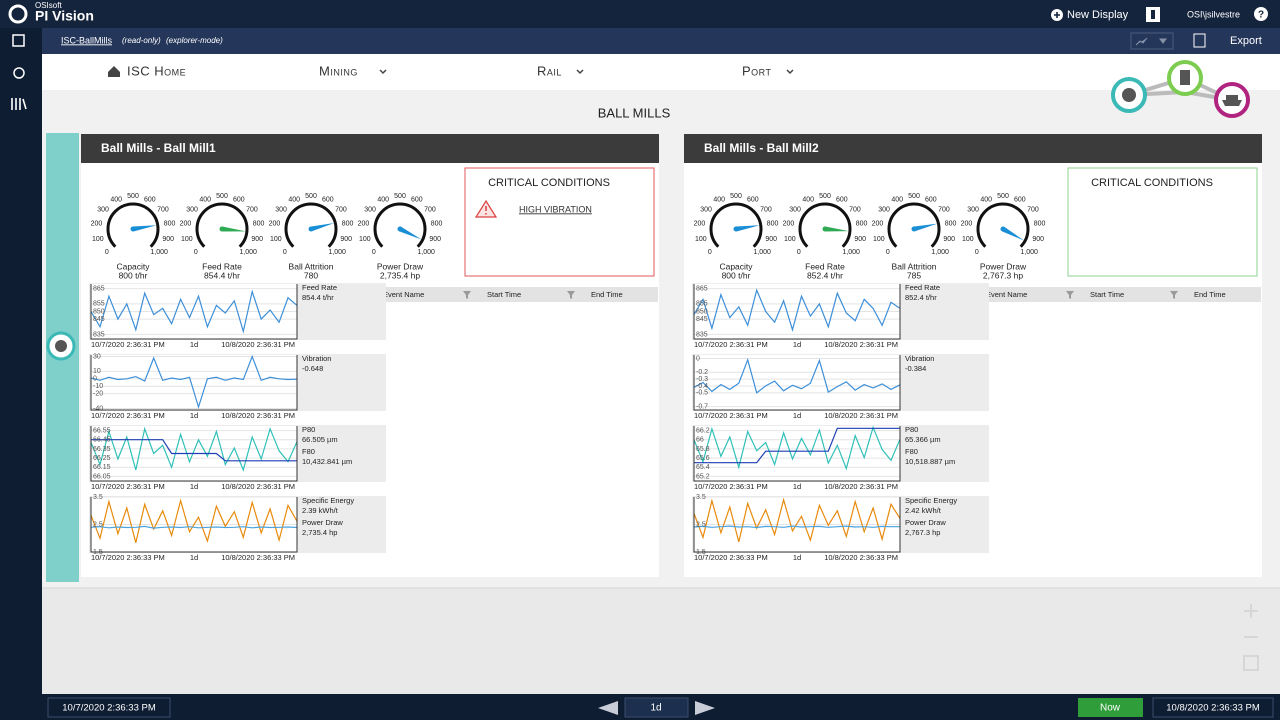 The height and width of the screenshot is (720, 1280). What do you see at coordinates (318, 297) in the screenshot?
I see `legend-value: 854.4 t/hr` at bounding box center [318, 297].